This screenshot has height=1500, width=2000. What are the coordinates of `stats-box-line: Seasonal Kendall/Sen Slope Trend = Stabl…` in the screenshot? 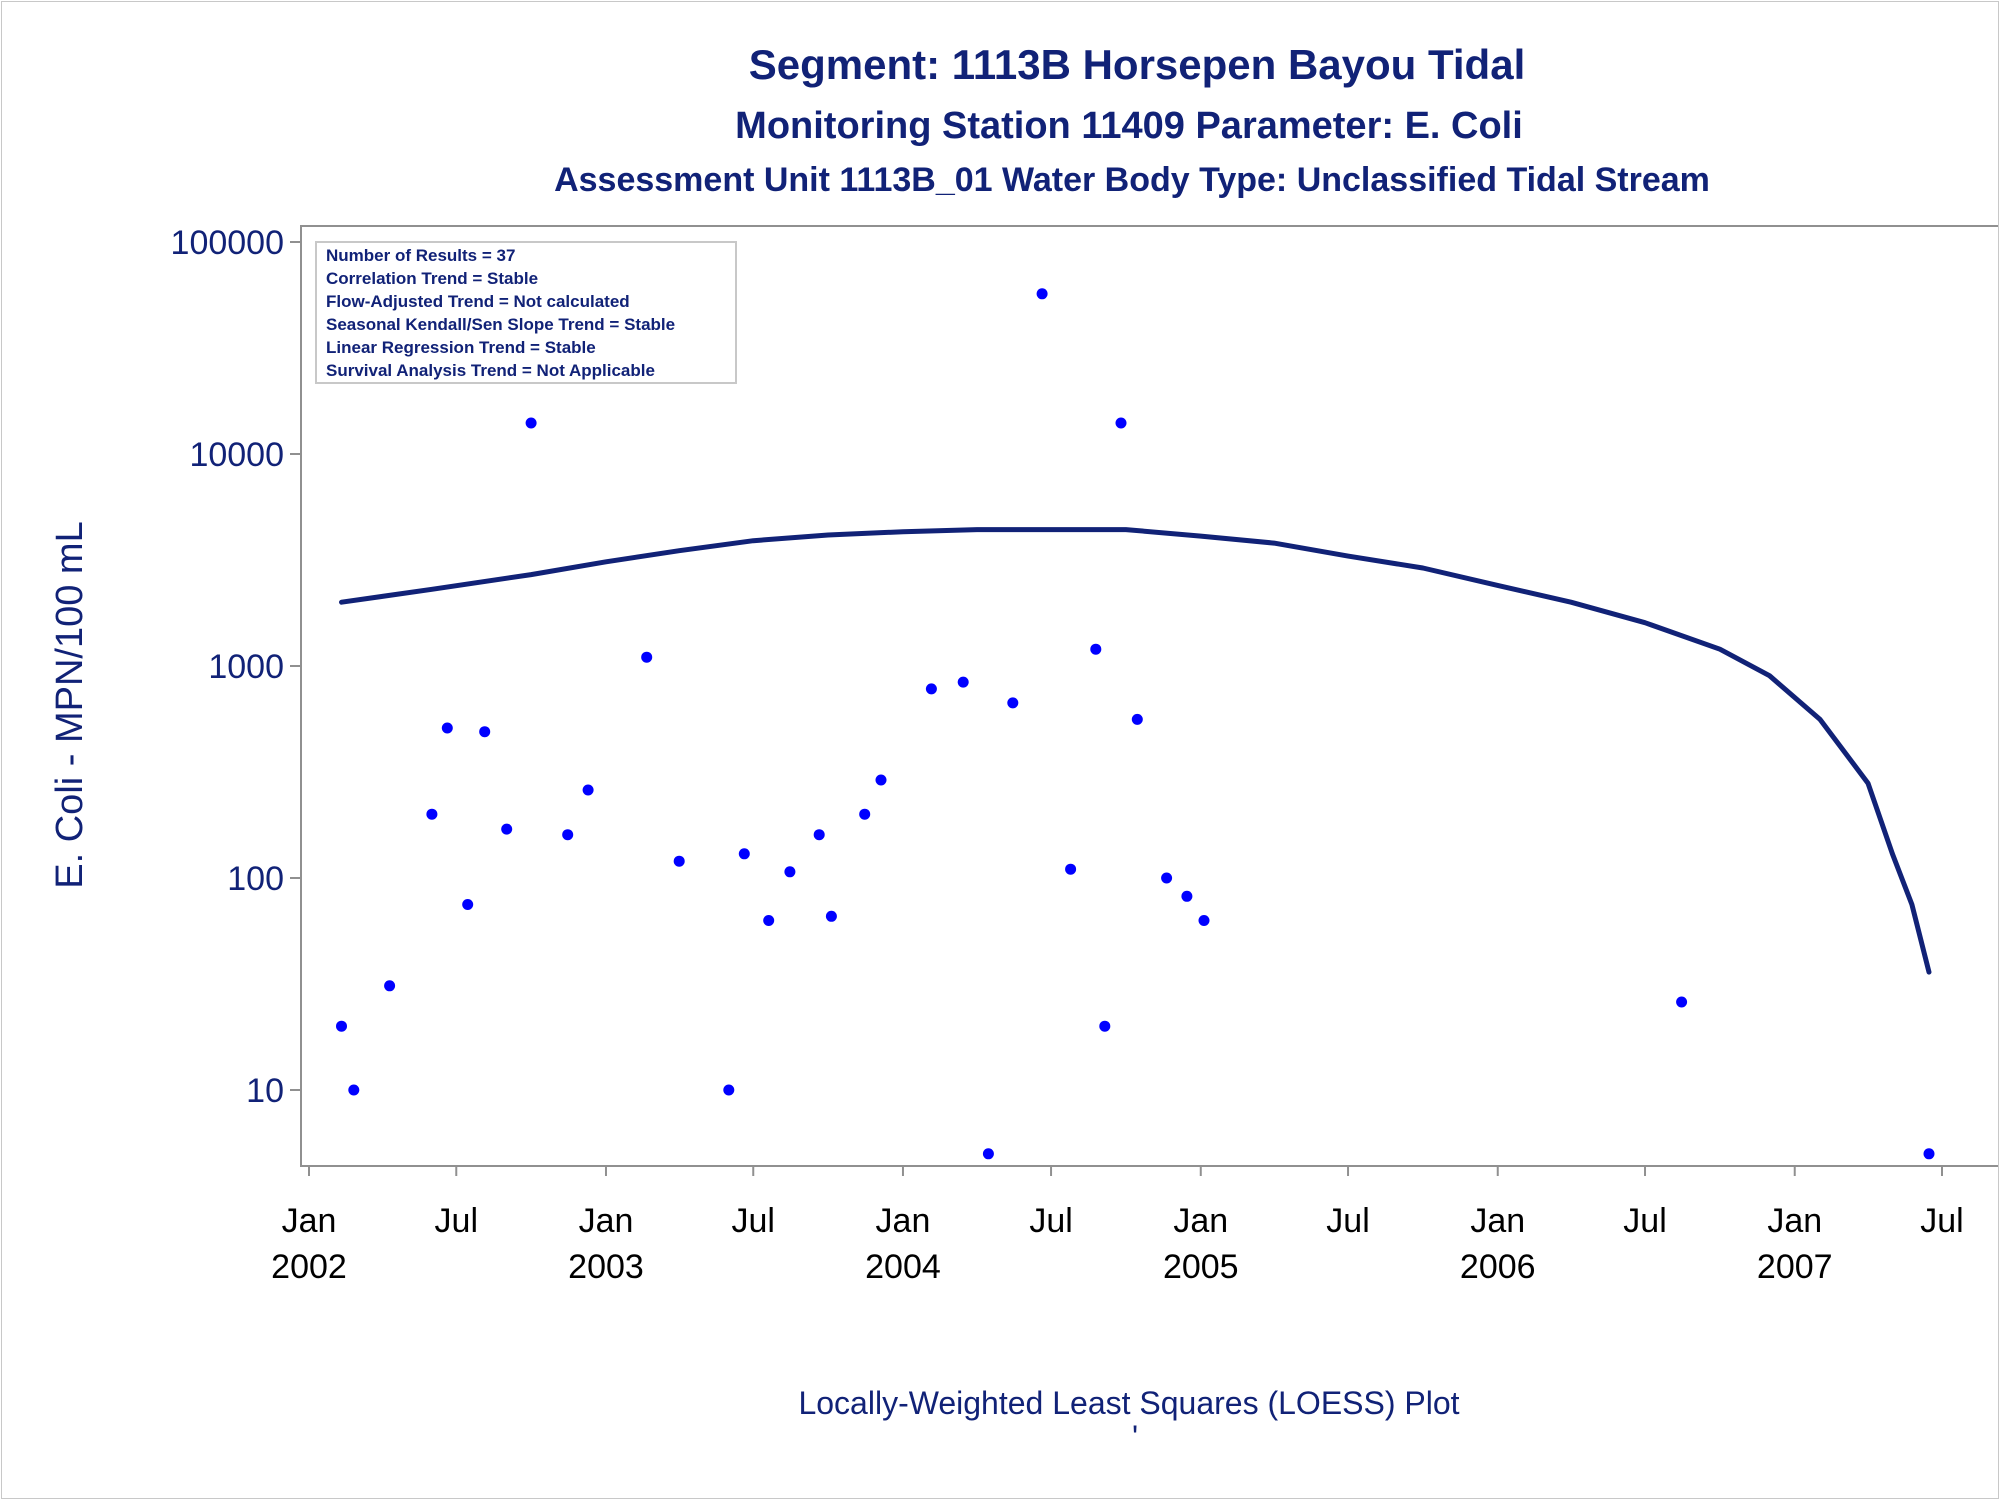 It's located at (500, 324).